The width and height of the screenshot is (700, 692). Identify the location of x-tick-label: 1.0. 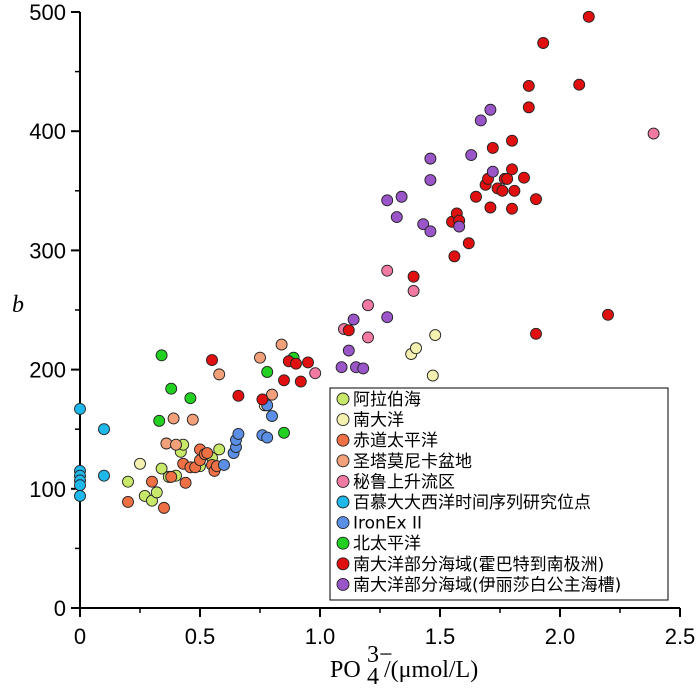
(320, 636).